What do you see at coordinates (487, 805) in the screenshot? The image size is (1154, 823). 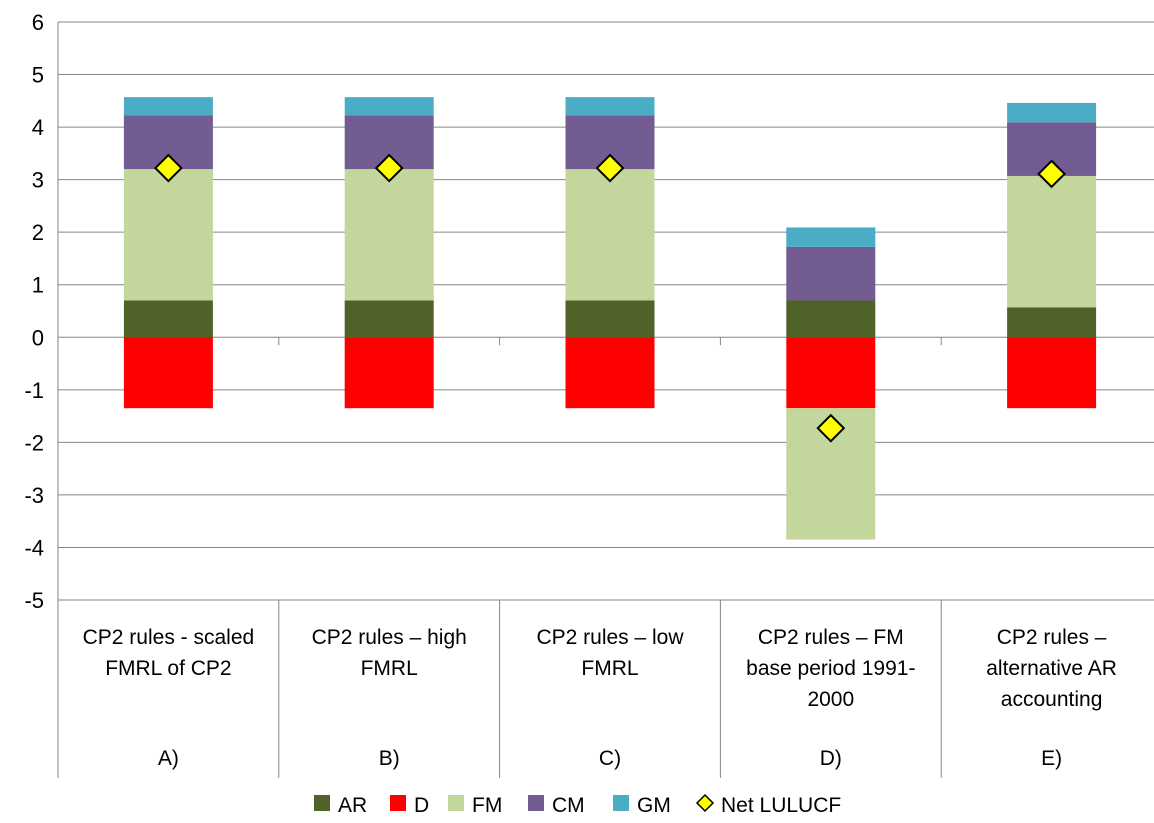 I see `legend-label: FM` at bounding box center [487, 805].